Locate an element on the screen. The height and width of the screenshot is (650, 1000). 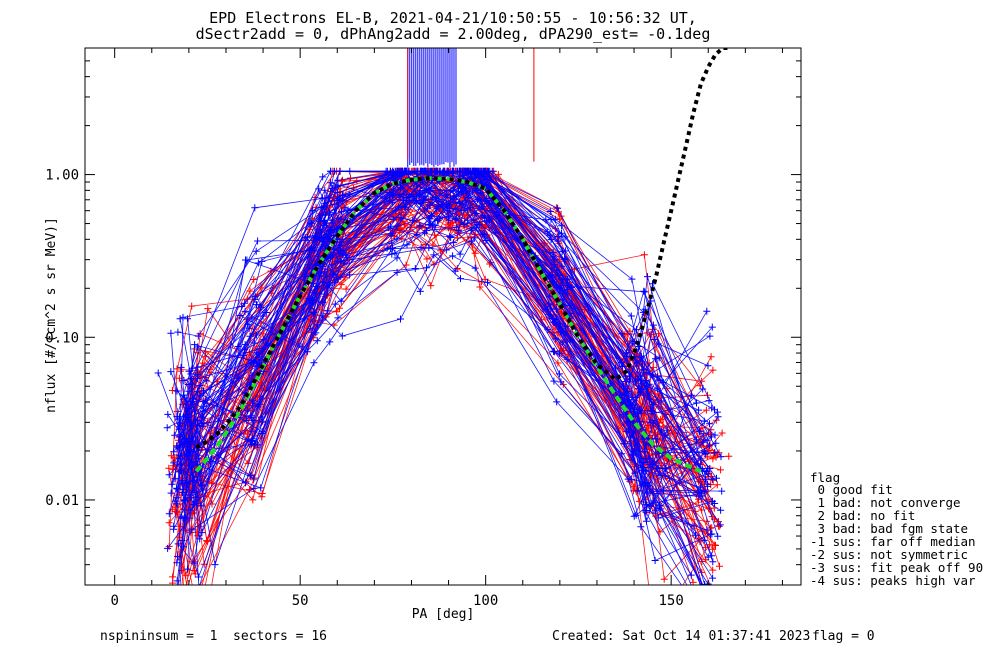
legend-item-0: 0 good fit is located at coordinates (851, 489).